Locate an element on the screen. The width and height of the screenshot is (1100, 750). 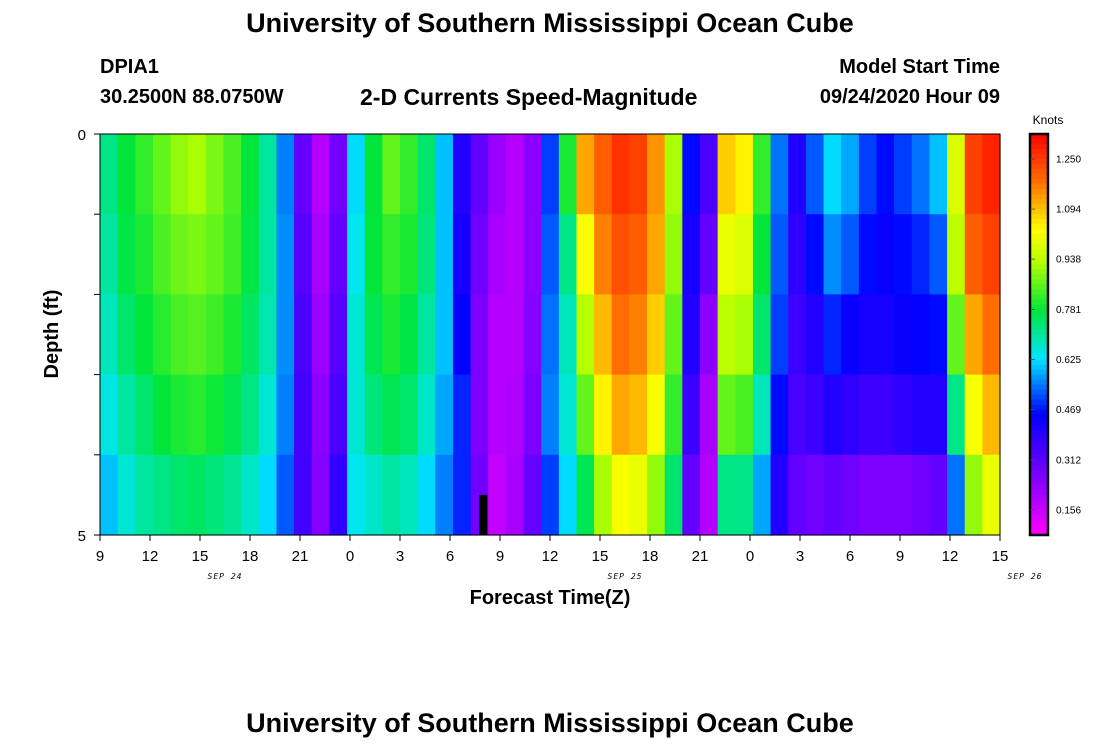
colorbar-frame is located at coordinates (1039, 334).